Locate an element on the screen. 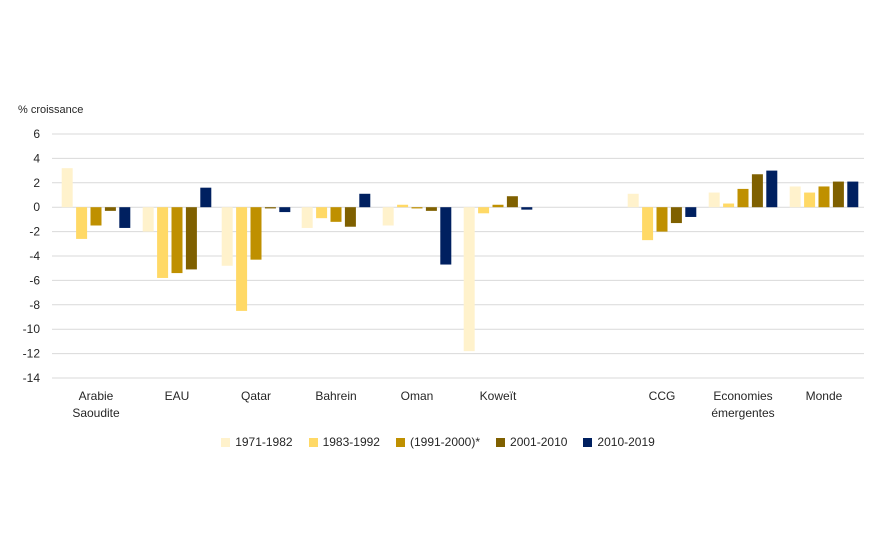 The width and height of the screenshot is (876, 548). y-tick-label: 2 is located at coordinates (36, 183).